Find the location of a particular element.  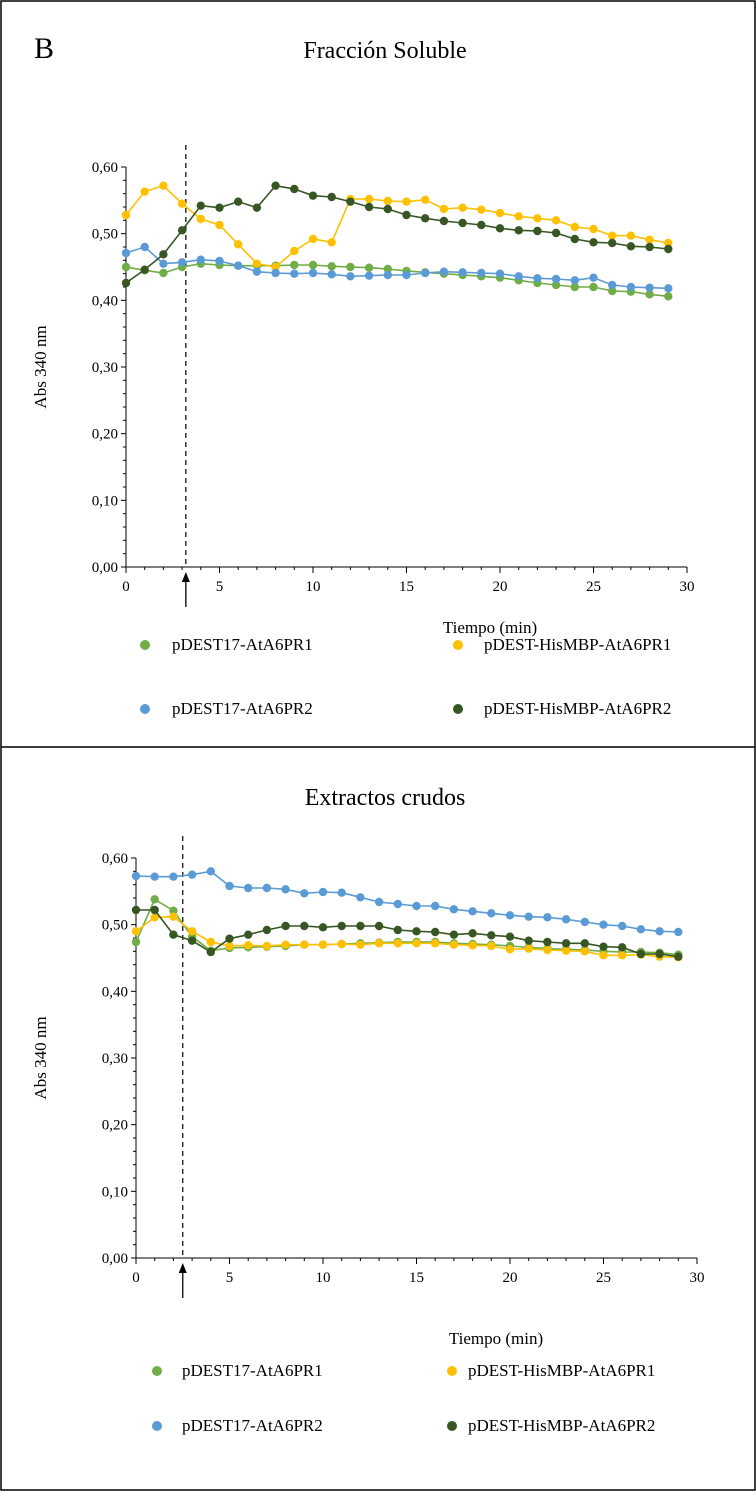

x-axis-label: Tiempo (min) is located at coordinates (496, 1338).